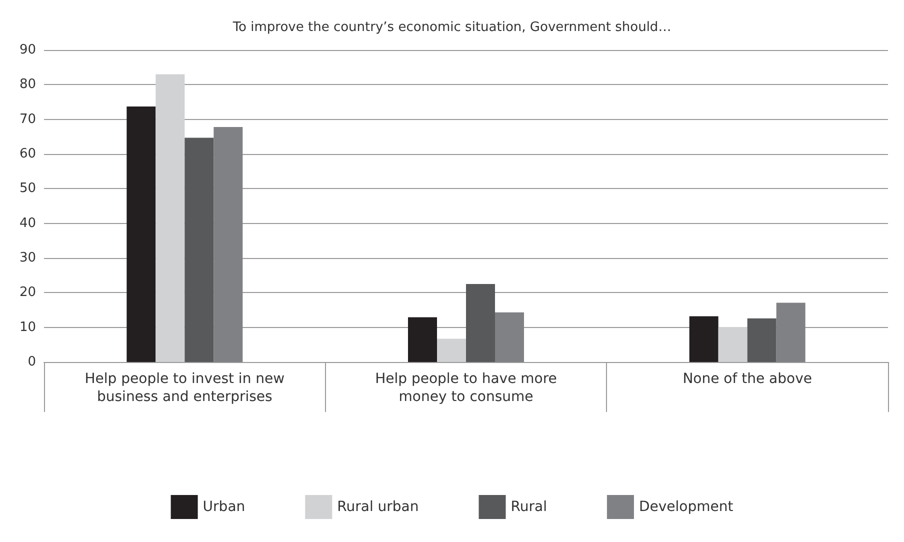  What do you see at coordinates (224, 507) in the screenshot?
I see `legend-label: Urban` at bounding box center [224, 507].